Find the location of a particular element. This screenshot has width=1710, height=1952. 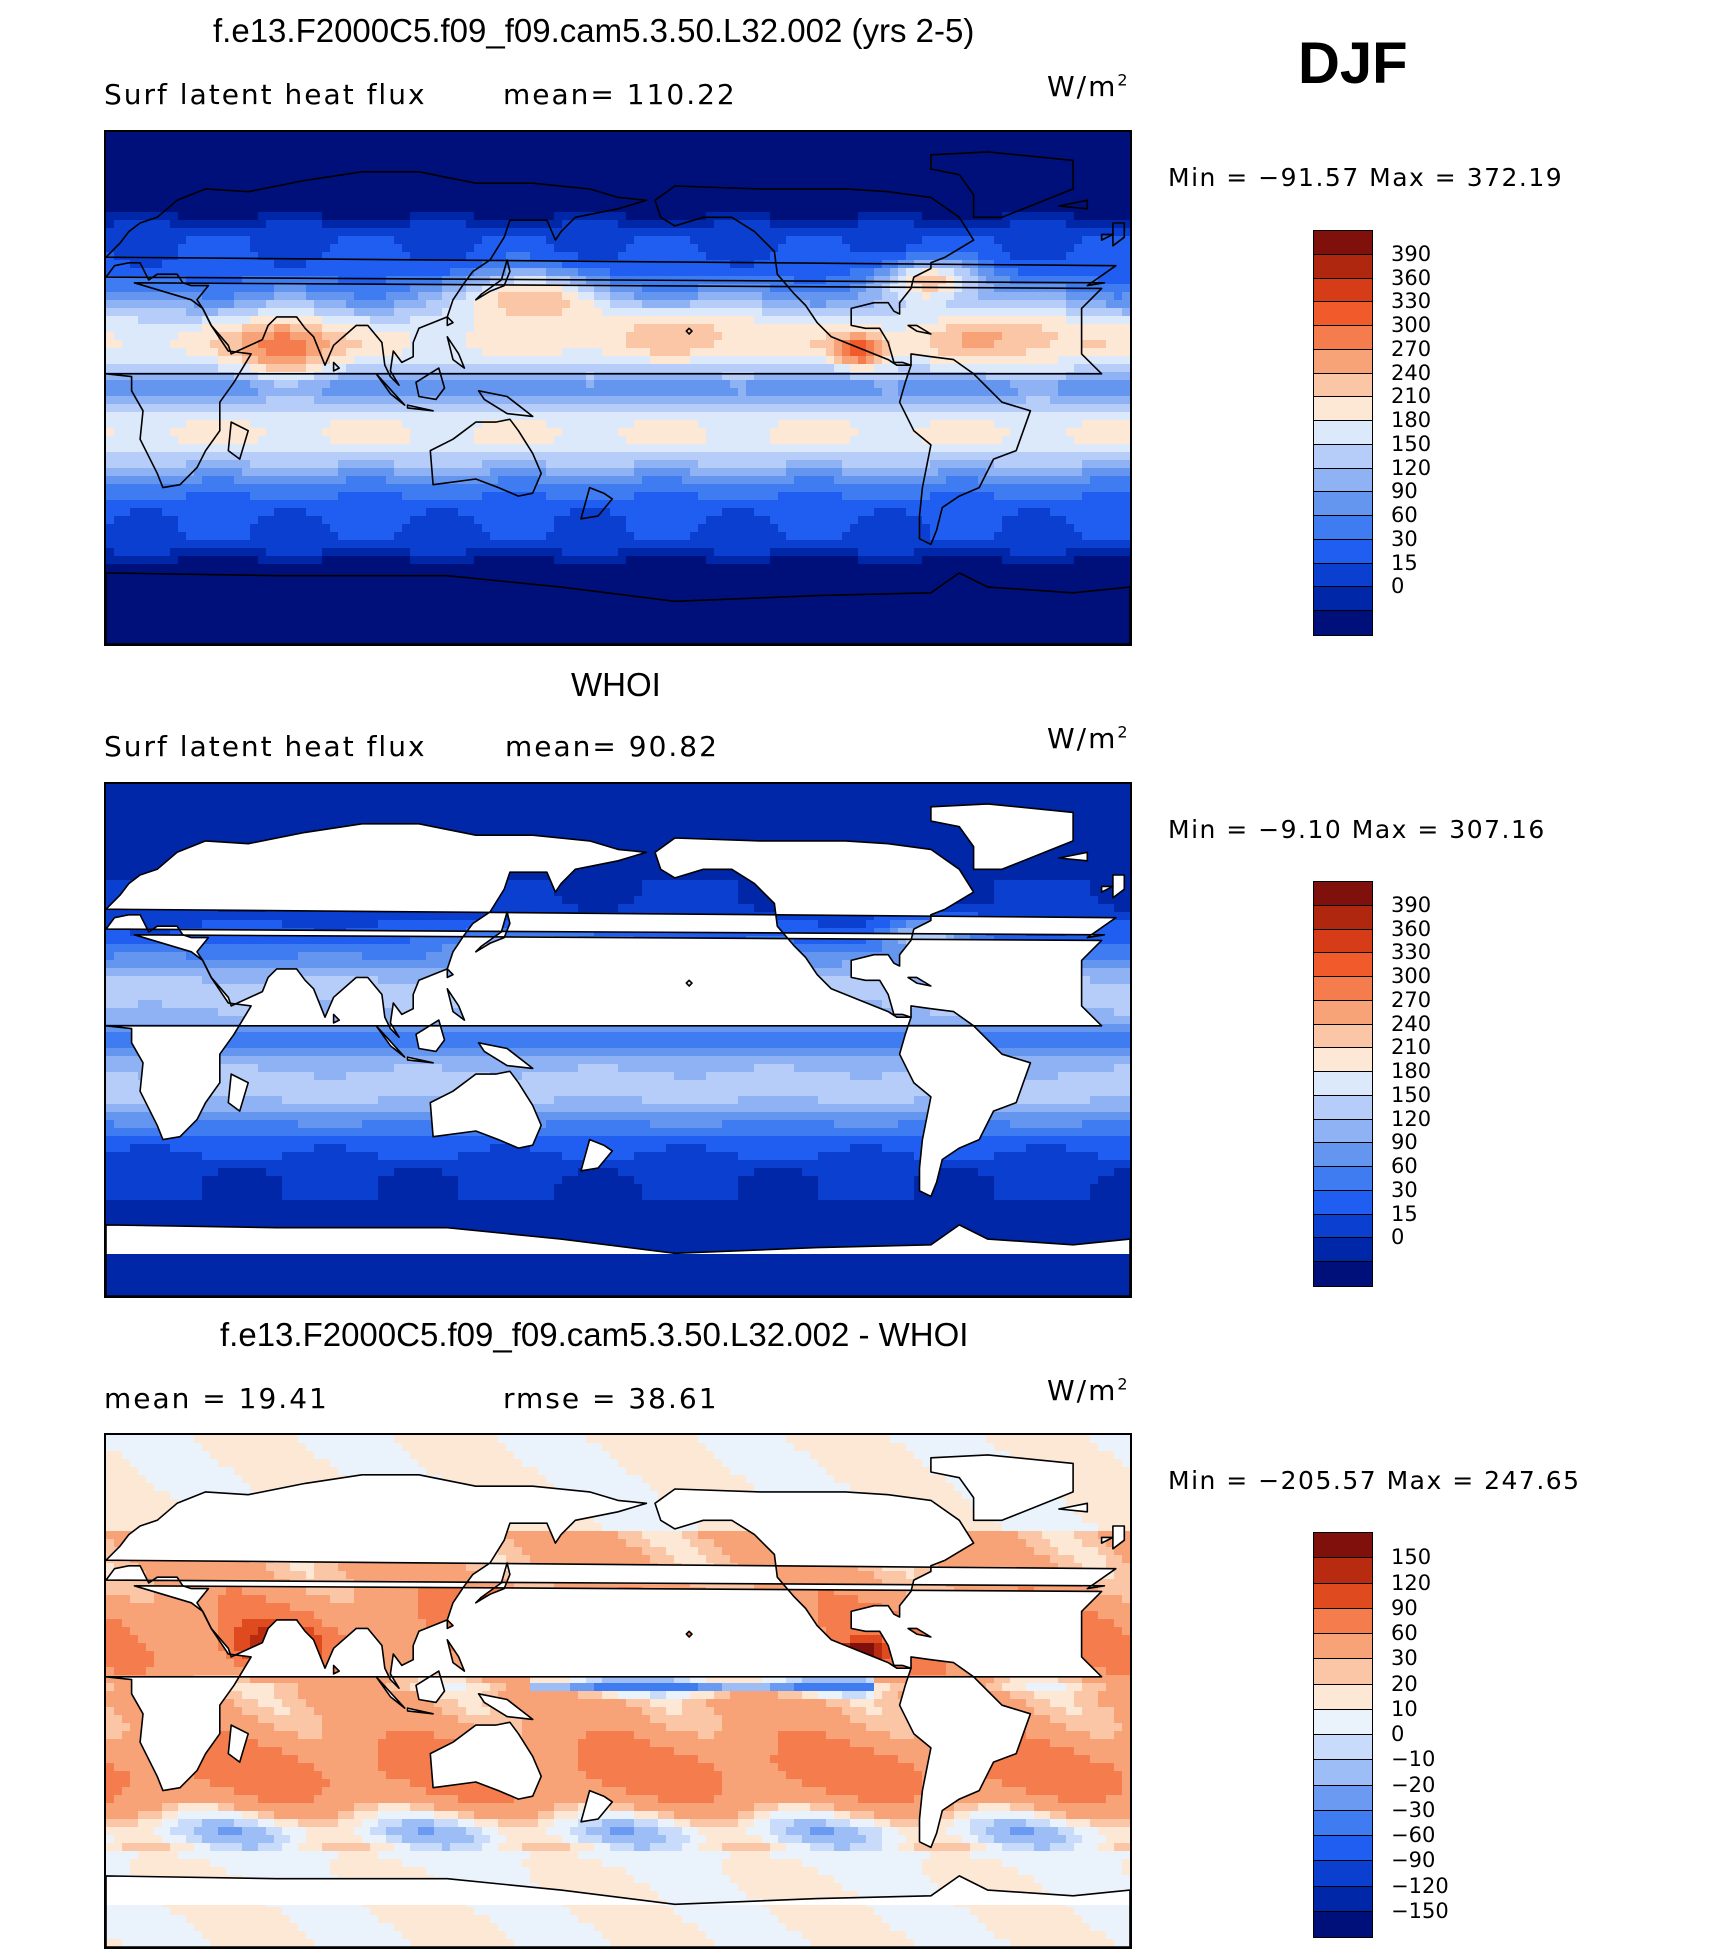

colorbar-tick-label: 210 is located at coordinates (1411, 1047).